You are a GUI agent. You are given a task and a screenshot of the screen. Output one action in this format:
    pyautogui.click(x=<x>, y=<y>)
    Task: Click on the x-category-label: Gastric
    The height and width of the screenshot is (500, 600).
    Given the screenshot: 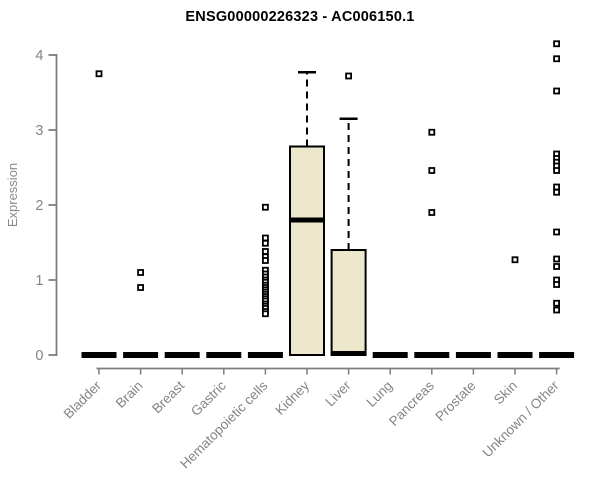 What is the action you would take?
    pyautogui.click(x=208, y=398)
    